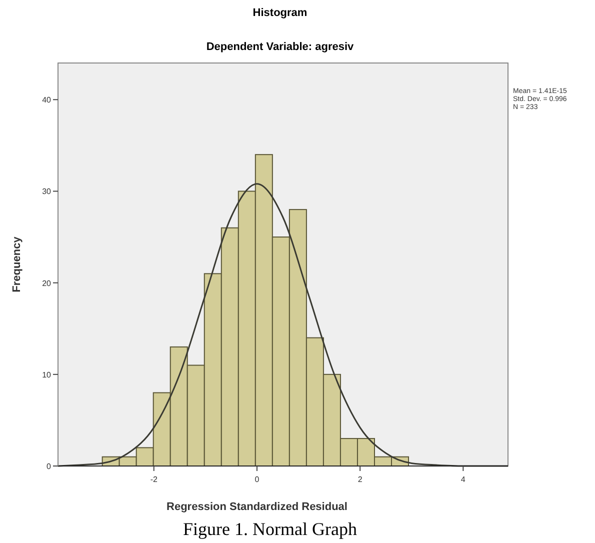 The height and width of the screenshot is (543, 595). What do you see at coordinates (17, 264) in the screenshot?
I see `y-axis-title: Frequency` at bounding box center [17, 264].